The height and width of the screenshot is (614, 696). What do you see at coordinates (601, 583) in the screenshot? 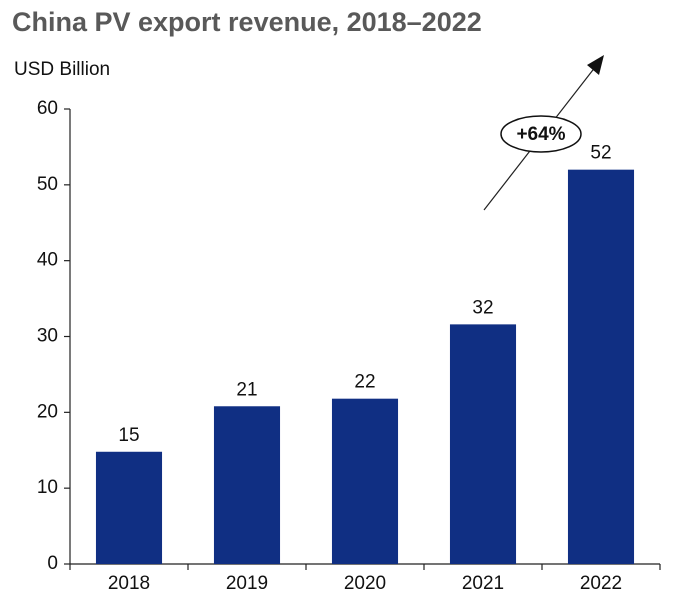
I see `x-tick-label: 2022` at bounding box center [601, 583].